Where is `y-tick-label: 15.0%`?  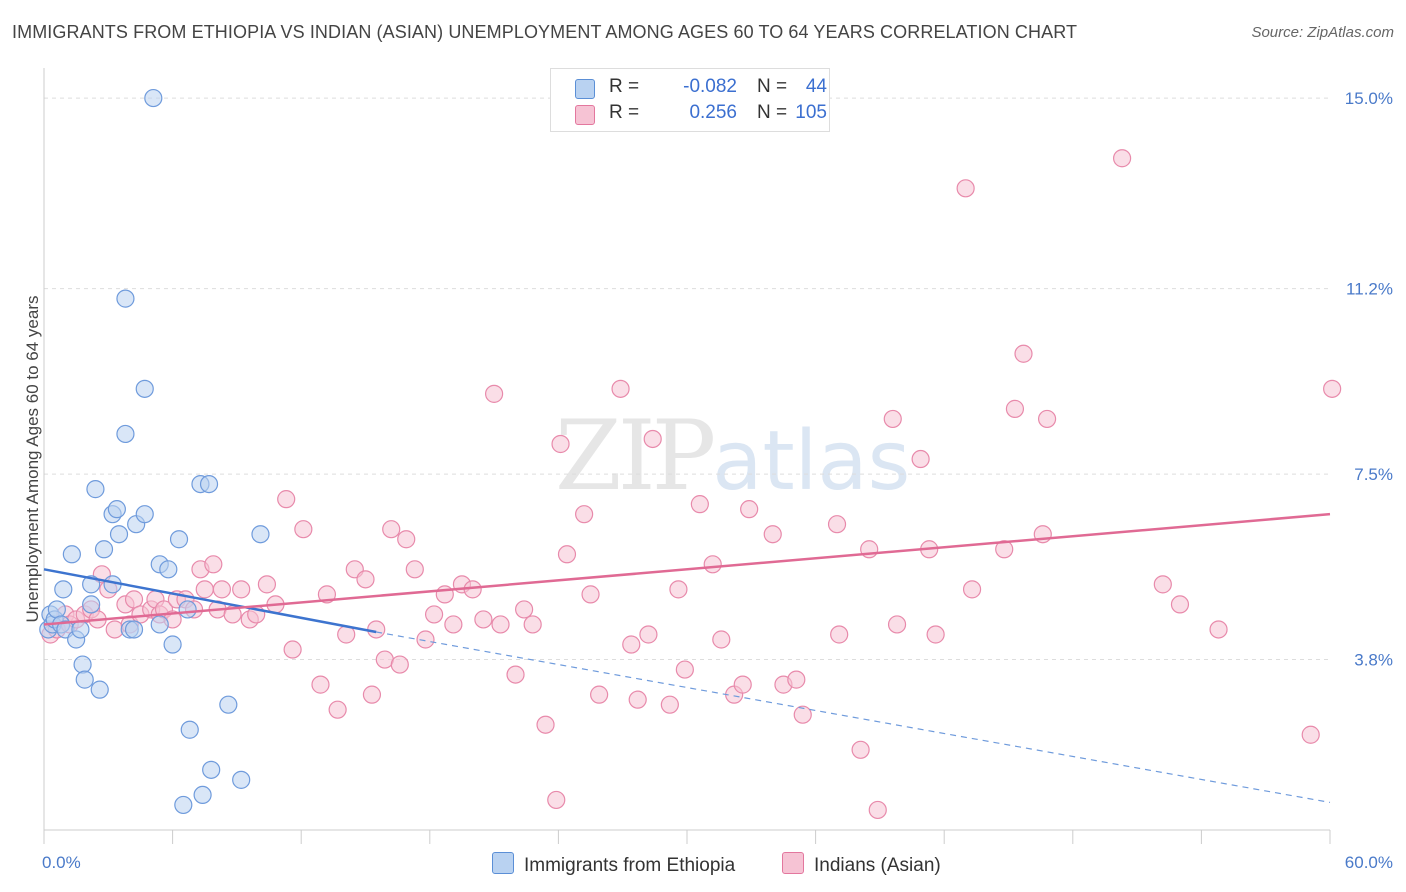 y-tick-label: 15.0% is located at coordinates (1369, 98).